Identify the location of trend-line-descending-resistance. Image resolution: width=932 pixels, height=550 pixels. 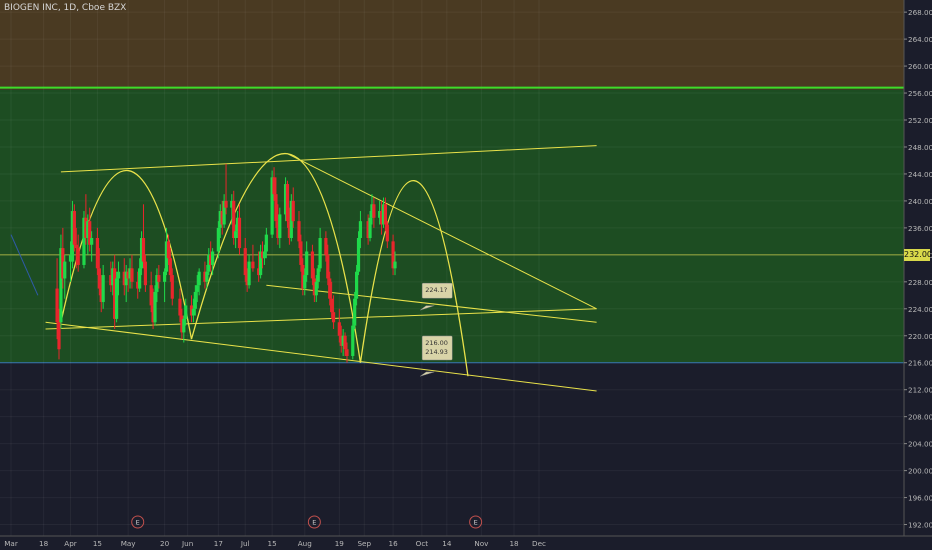
(442, 231).